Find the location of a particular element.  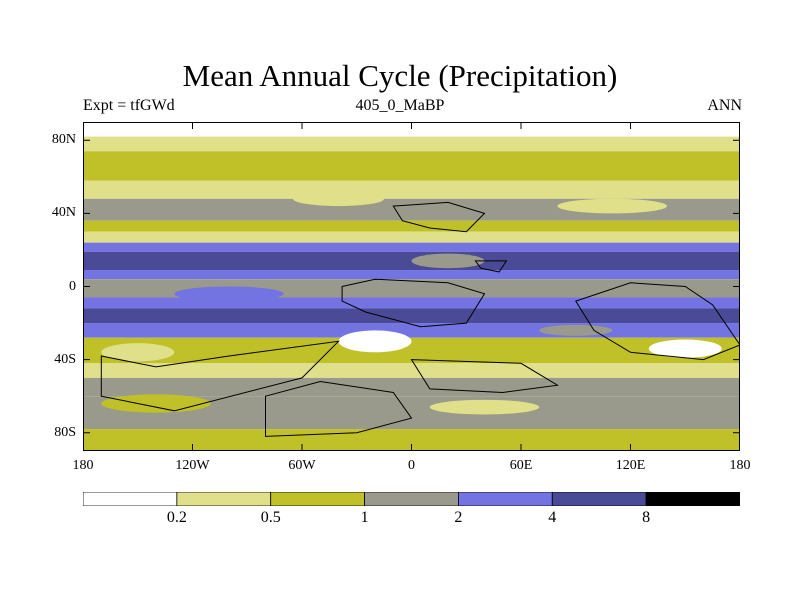

colorbar-label: 1 is located at coordinates (364, 517).